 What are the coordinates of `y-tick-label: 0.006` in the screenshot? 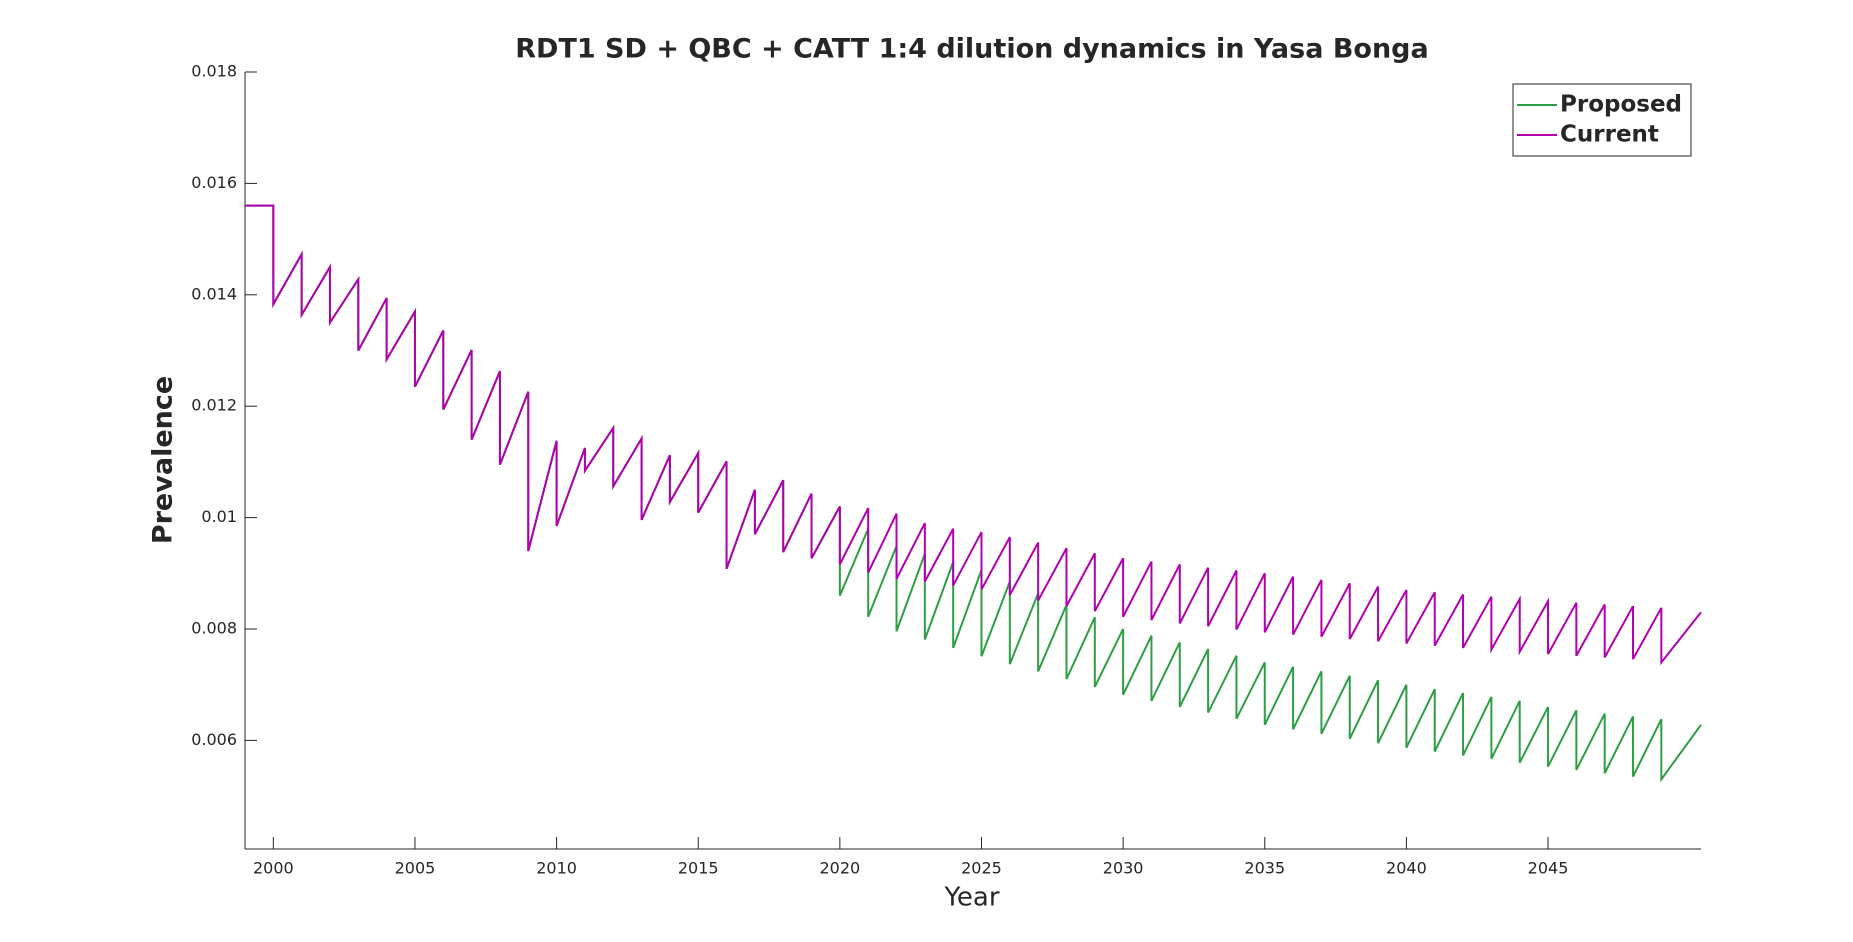 It's located at (214, 739).